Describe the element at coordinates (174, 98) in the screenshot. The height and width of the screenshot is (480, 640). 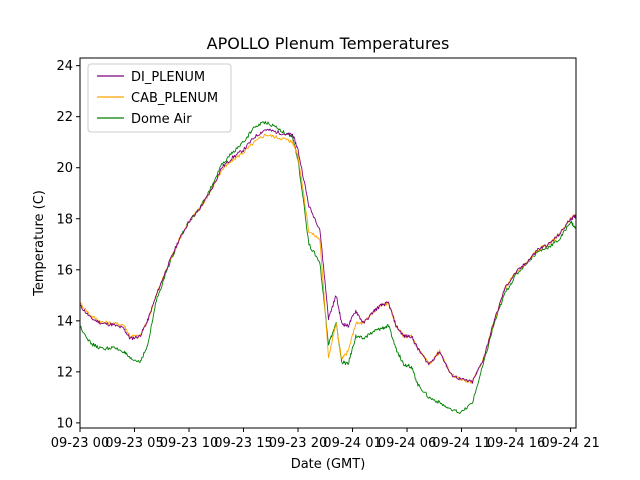
I see `legend-label-cab-plenum: CAB_PLENUM` at that location.